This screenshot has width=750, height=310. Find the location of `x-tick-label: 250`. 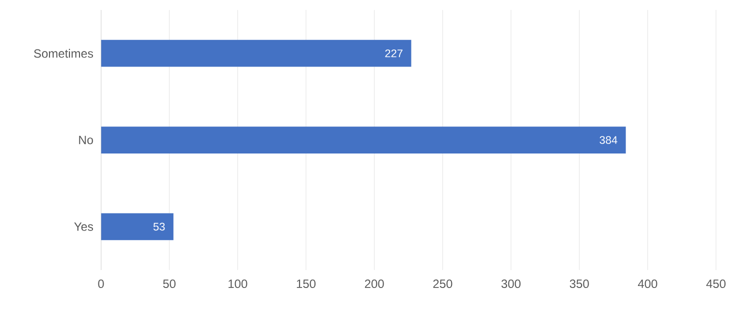

x-tick-label: 250 is located at coordinates (442, 284).